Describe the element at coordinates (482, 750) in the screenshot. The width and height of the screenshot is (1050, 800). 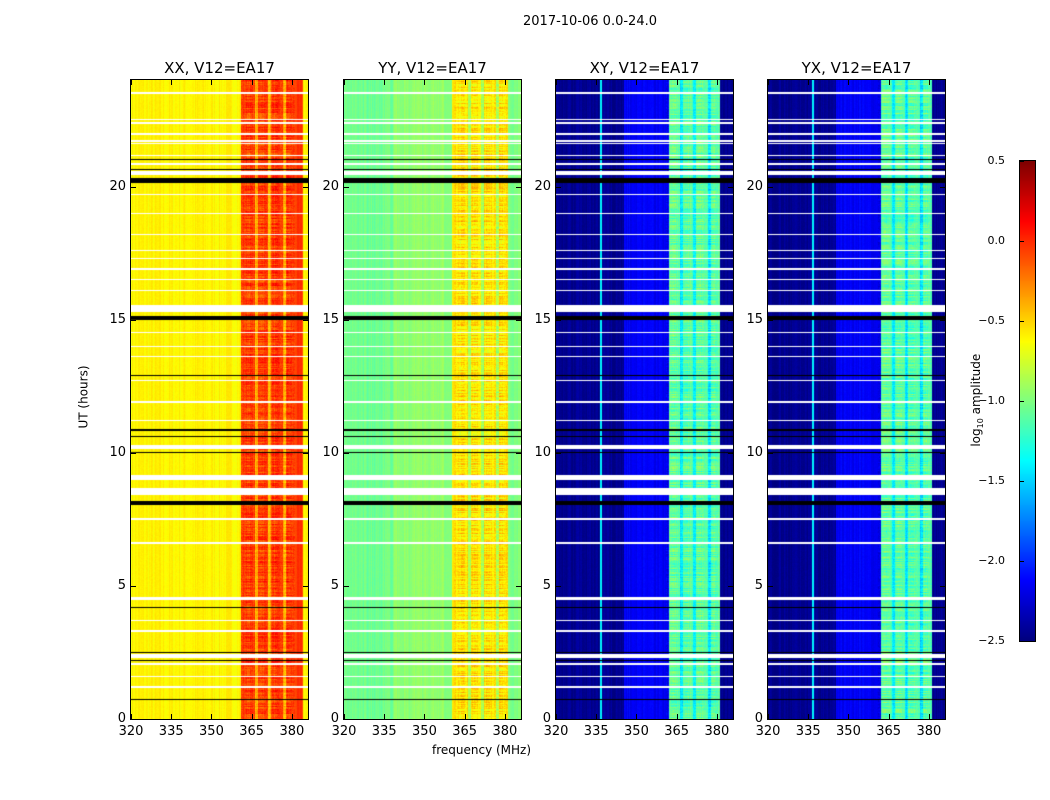
I see `x-axis-label: frequency (MHz)` at that location.